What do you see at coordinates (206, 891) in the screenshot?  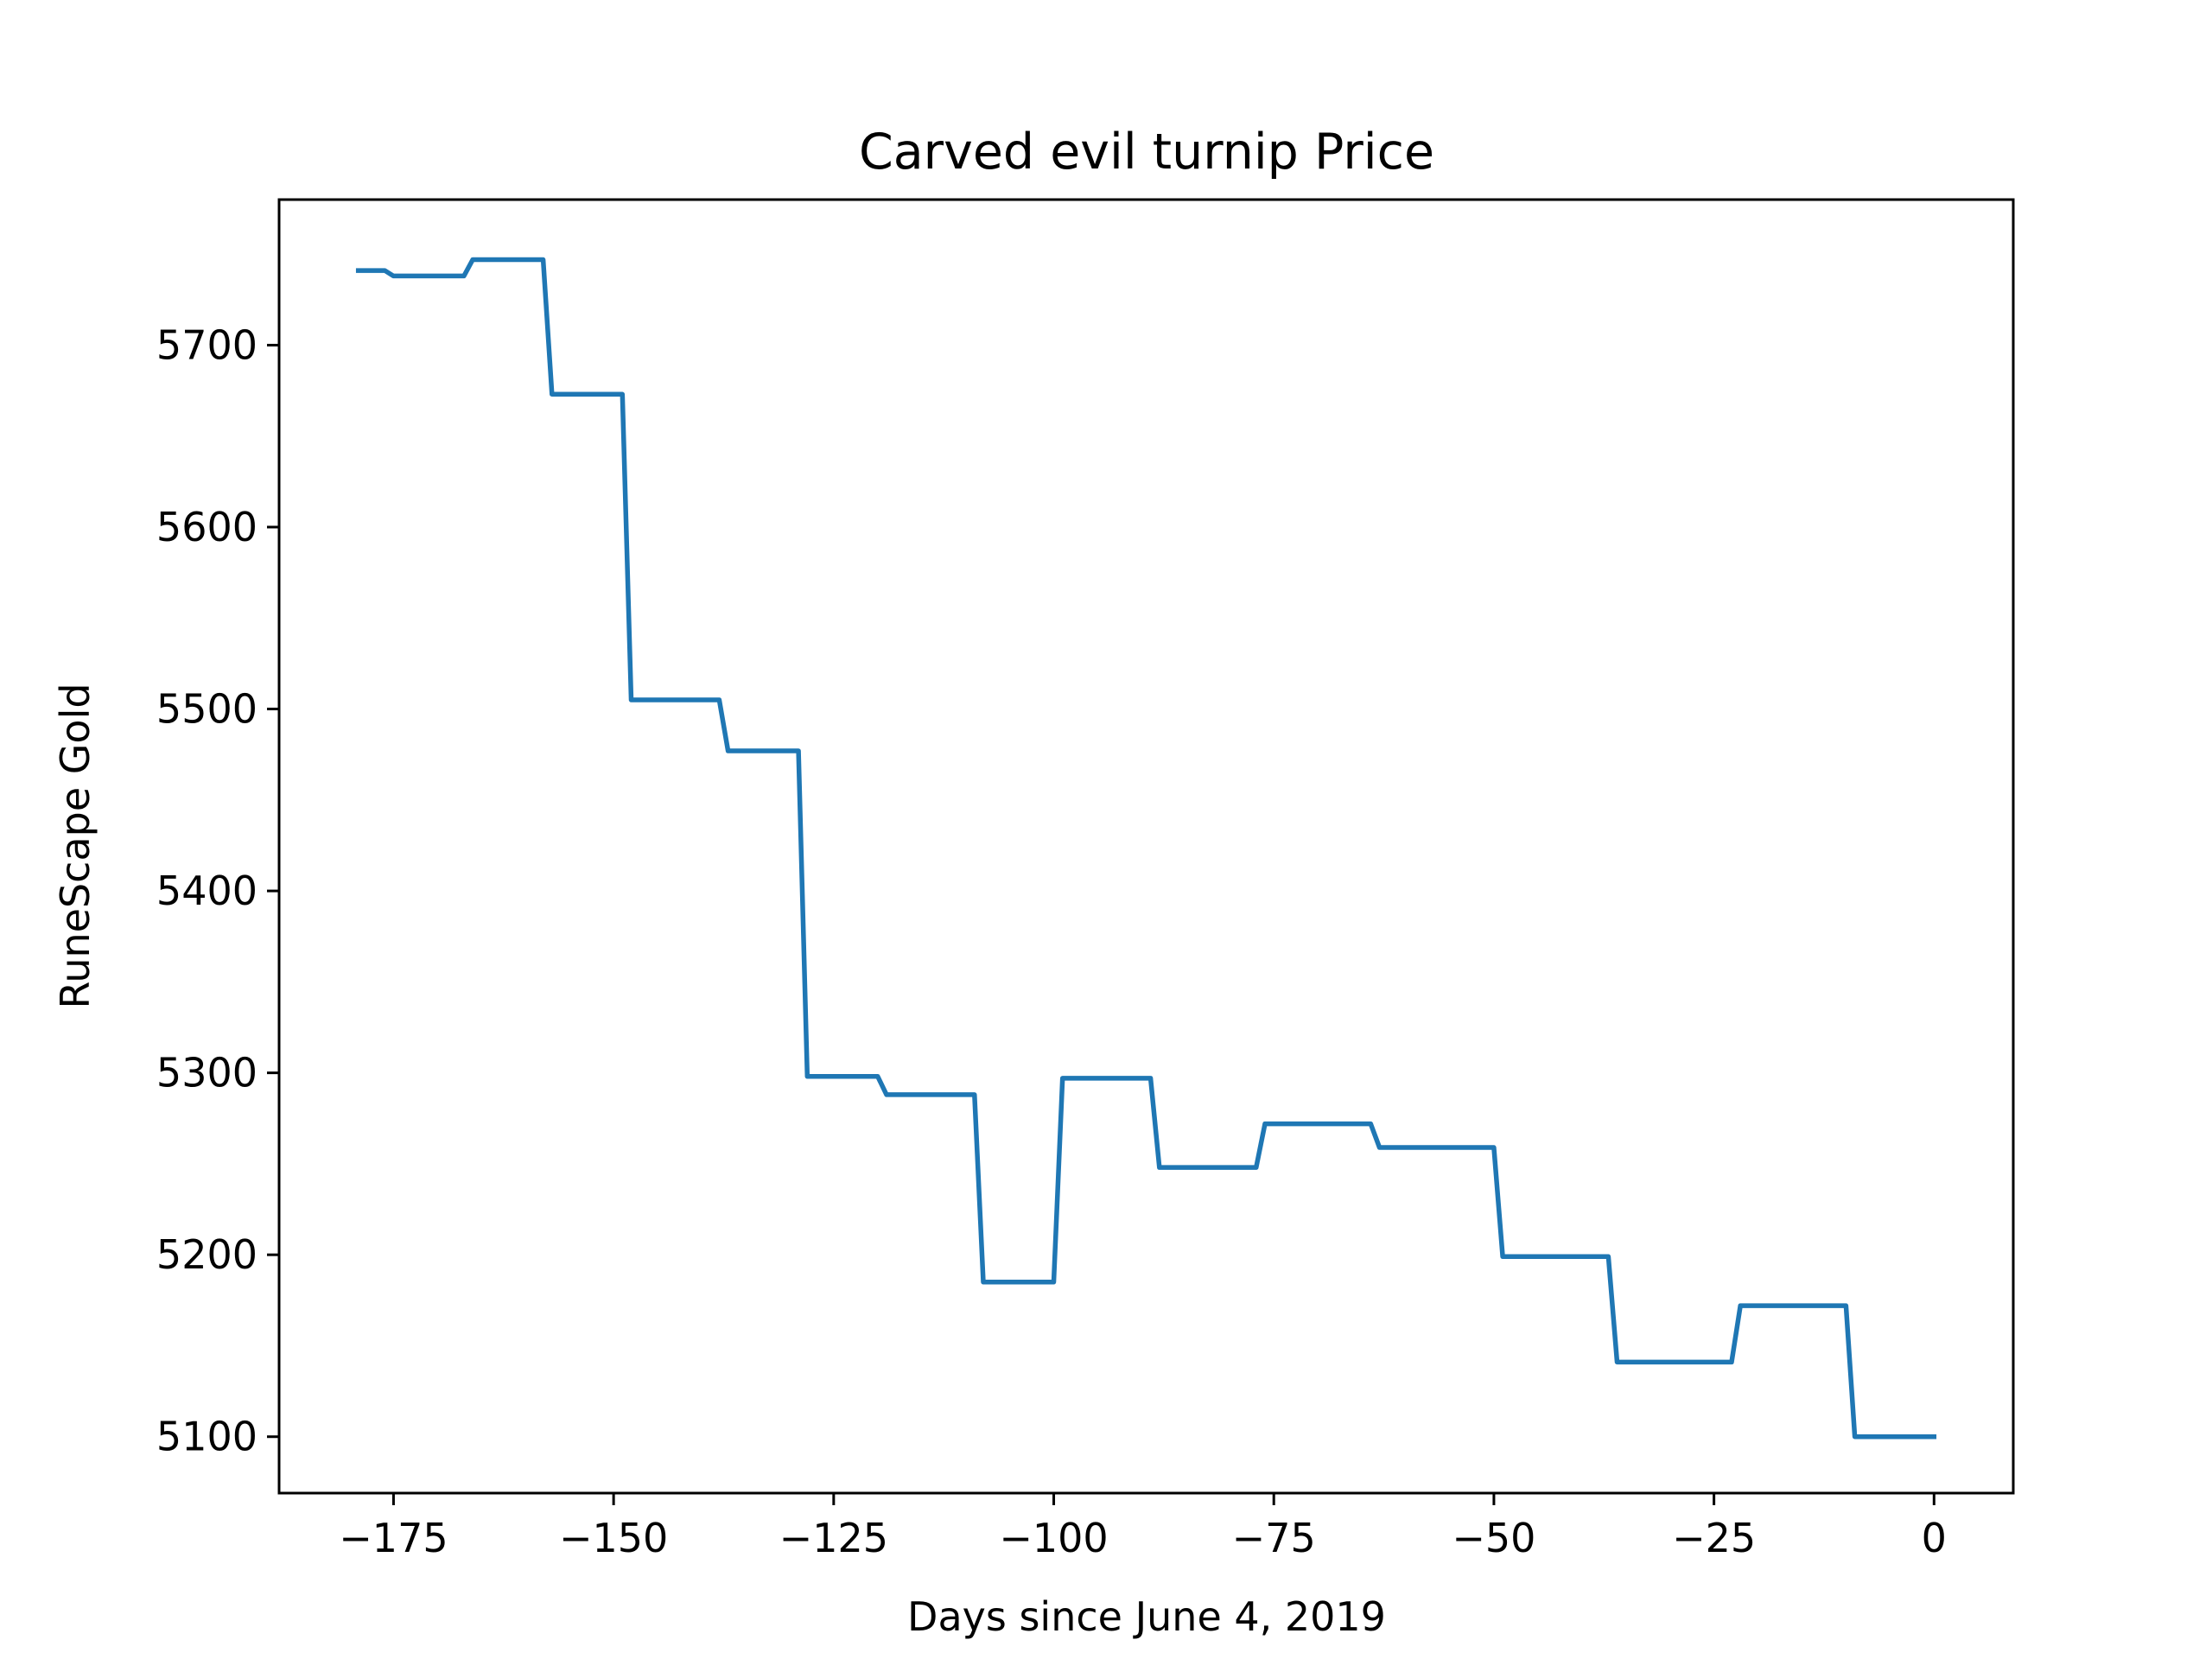 I see `y-tick-label: 5400` at bounding box center [206, 891].